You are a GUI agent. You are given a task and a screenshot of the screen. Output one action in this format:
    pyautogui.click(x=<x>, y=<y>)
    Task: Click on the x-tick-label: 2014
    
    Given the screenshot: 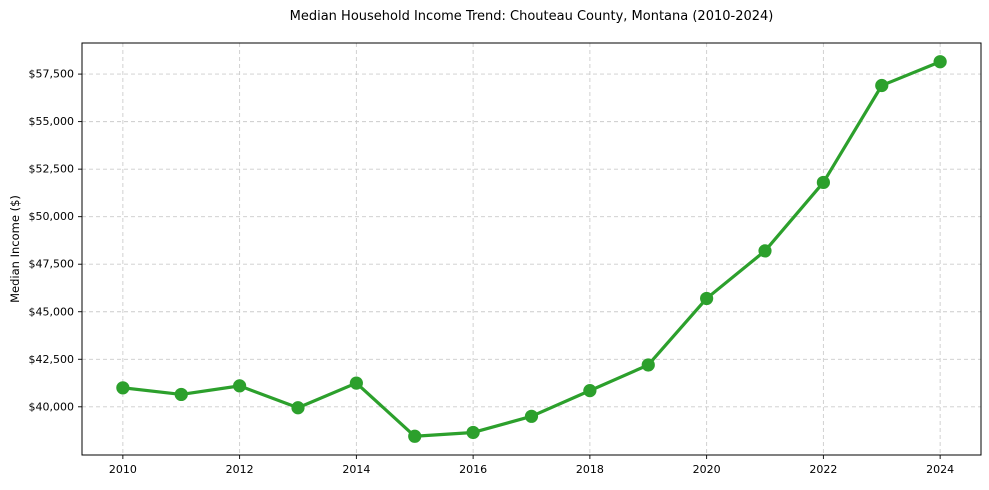 What is the action you would take?
    pyautogui.click(x=356, y=469)
    